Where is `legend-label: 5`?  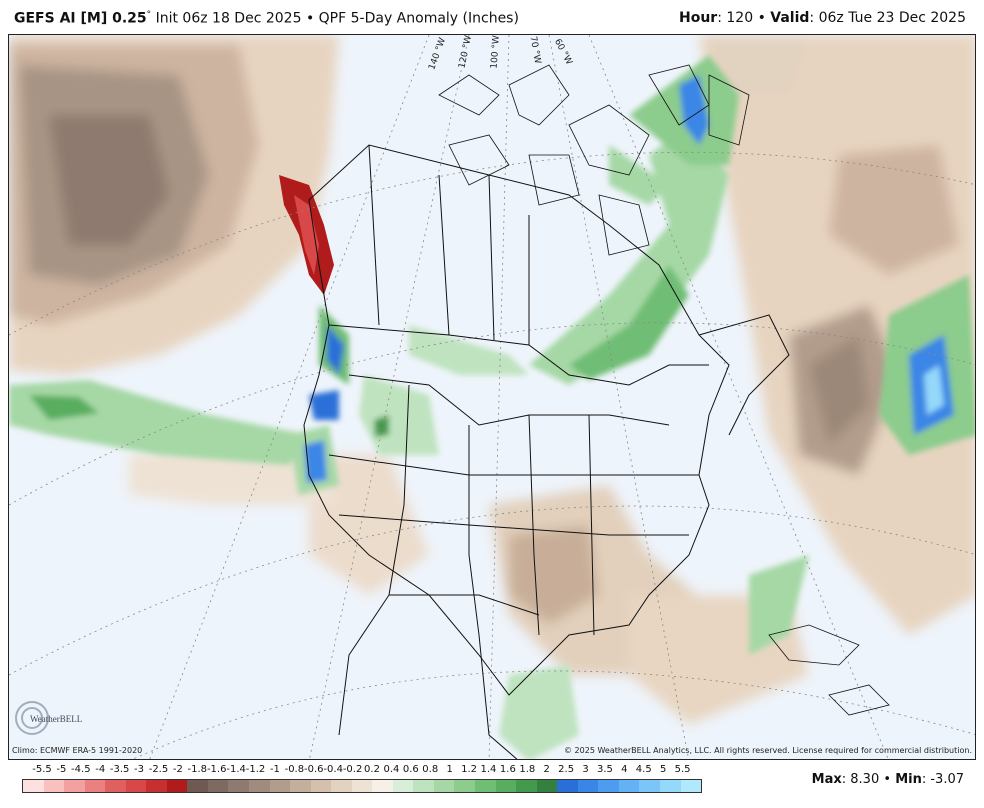 legend-label: 5 is located at coordinates (663, 769).